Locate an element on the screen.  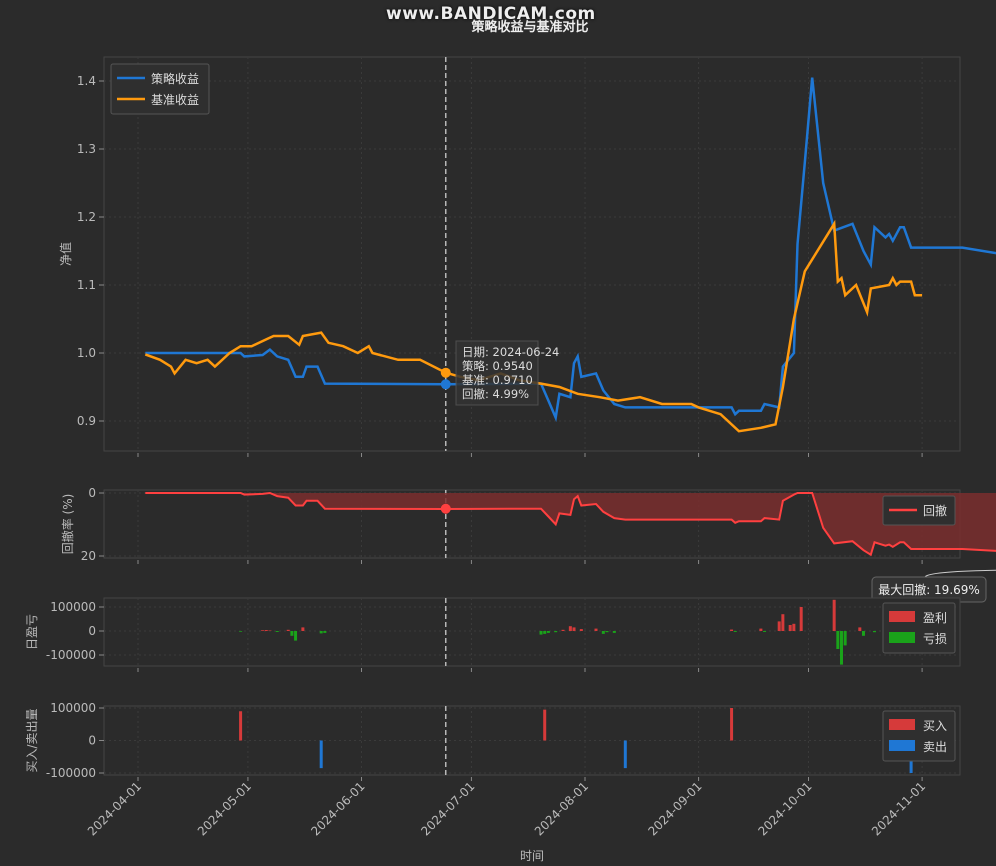
strategy-marker is located at coordinates (445, 384).